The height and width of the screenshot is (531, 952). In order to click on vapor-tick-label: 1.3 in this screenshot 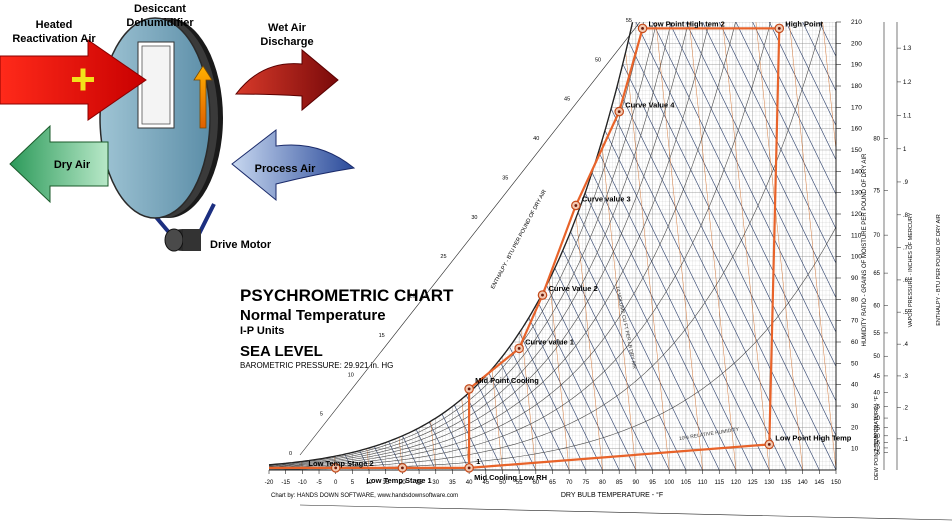, I will do `click(907, 49)`.